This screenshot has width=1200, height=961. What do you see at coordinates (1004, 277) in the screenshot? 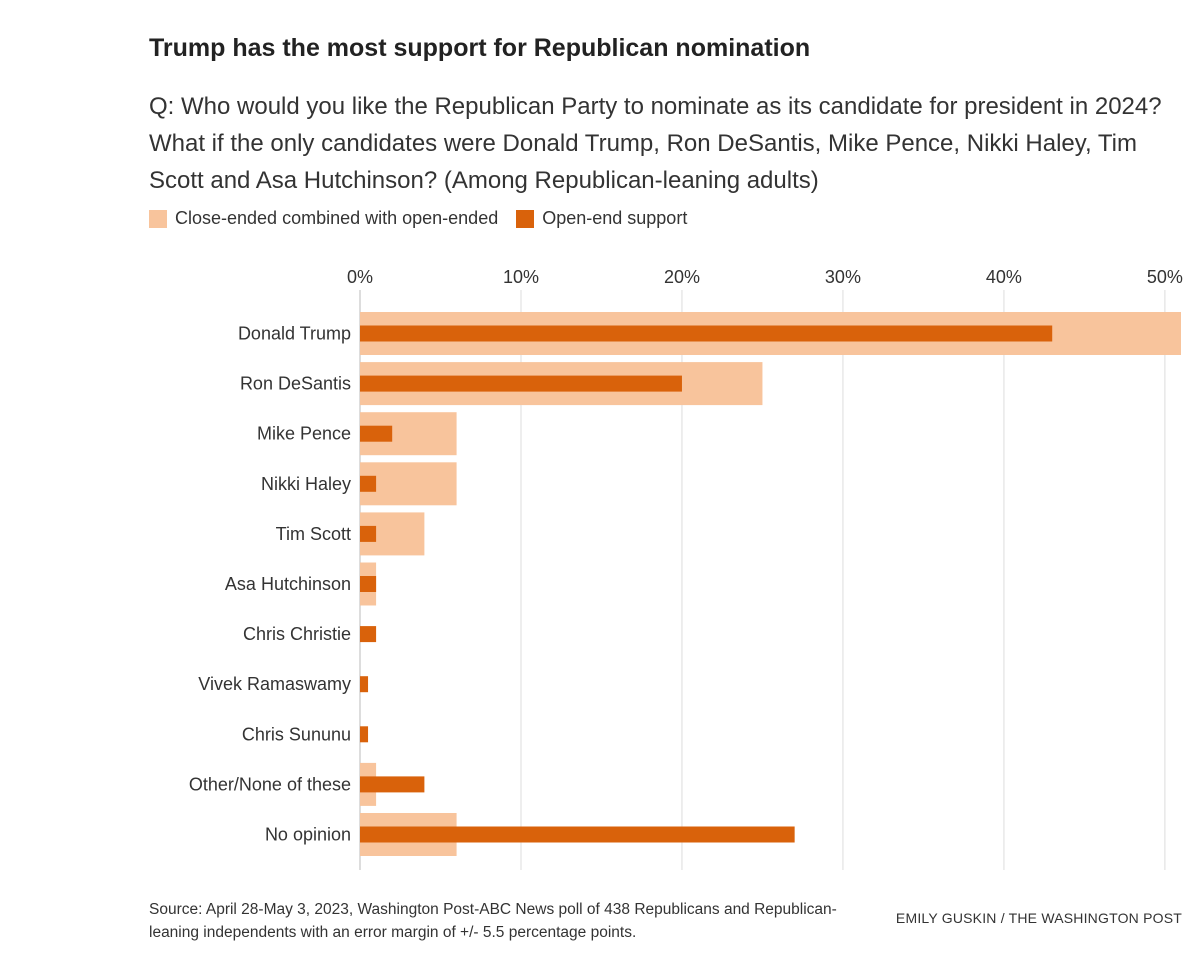
I see `x-tick-label: 40%` at bounding box center [1004, 277].